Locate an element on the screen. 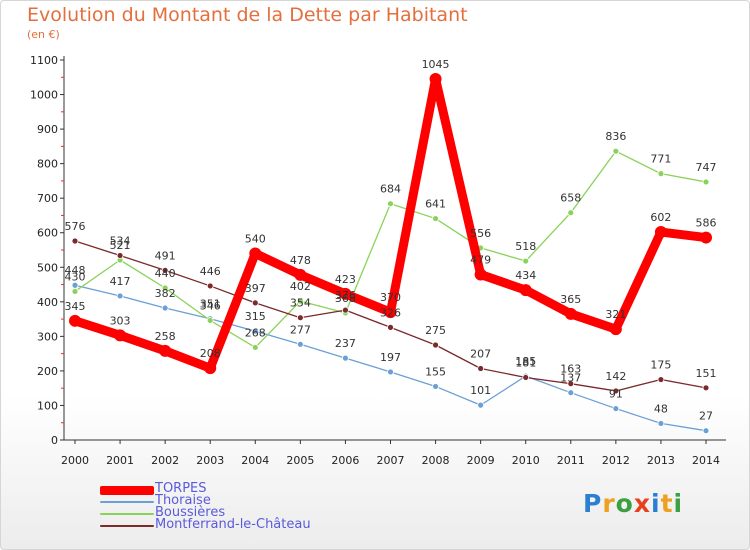 The width and height of the screenshot is (750, 550). data-label: 397 is located at coordinates (255, 288).